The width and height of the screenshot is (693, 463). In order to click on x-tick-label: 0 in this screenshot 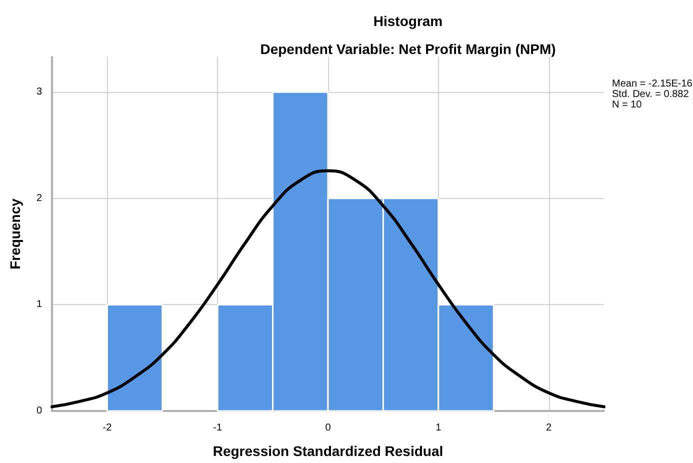, I will do `click(328, 428)`.